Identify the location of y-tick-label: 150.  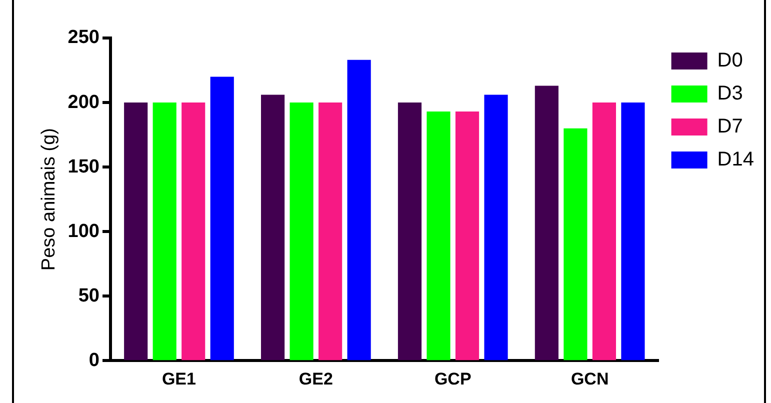
(84, 167).